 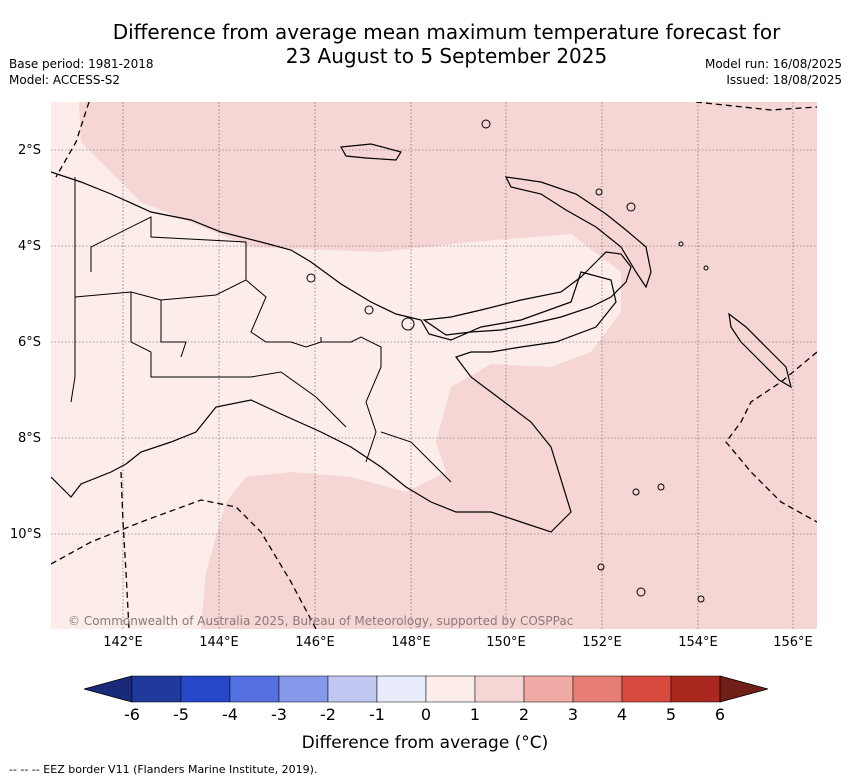 What do you see at coordinates (81, 72) in the screenshot?
I see `model-info: Base period: 1981-2018 Model: ACCESS-S2` at bounding box center [81, 72].